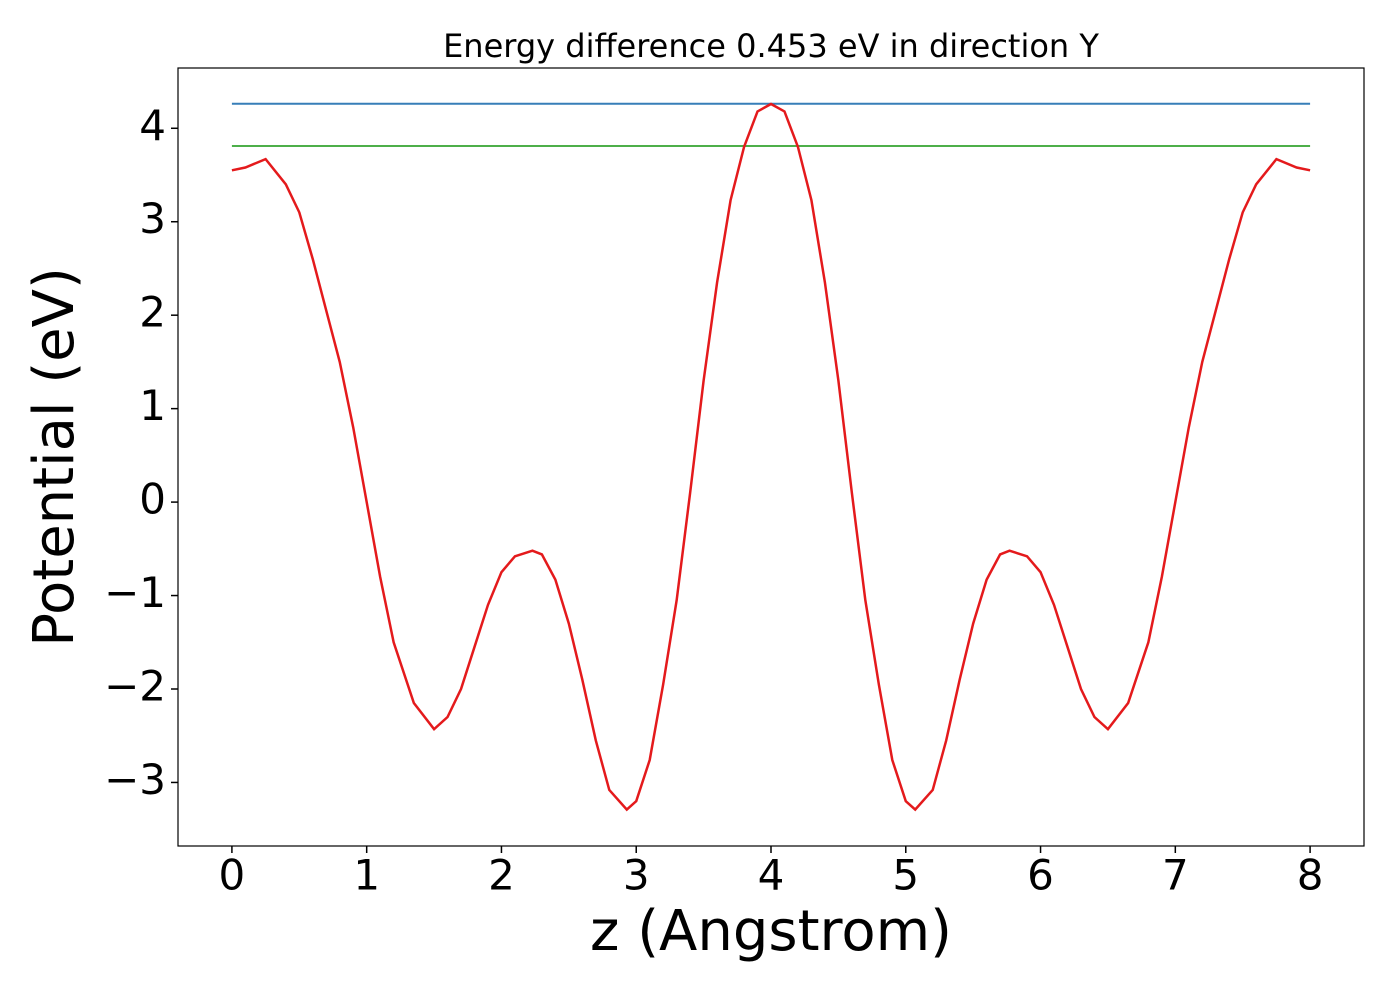  Describe the element at coordinates (1040, 875) in the screenshot. I see `x-tick-label: 6` at that location.